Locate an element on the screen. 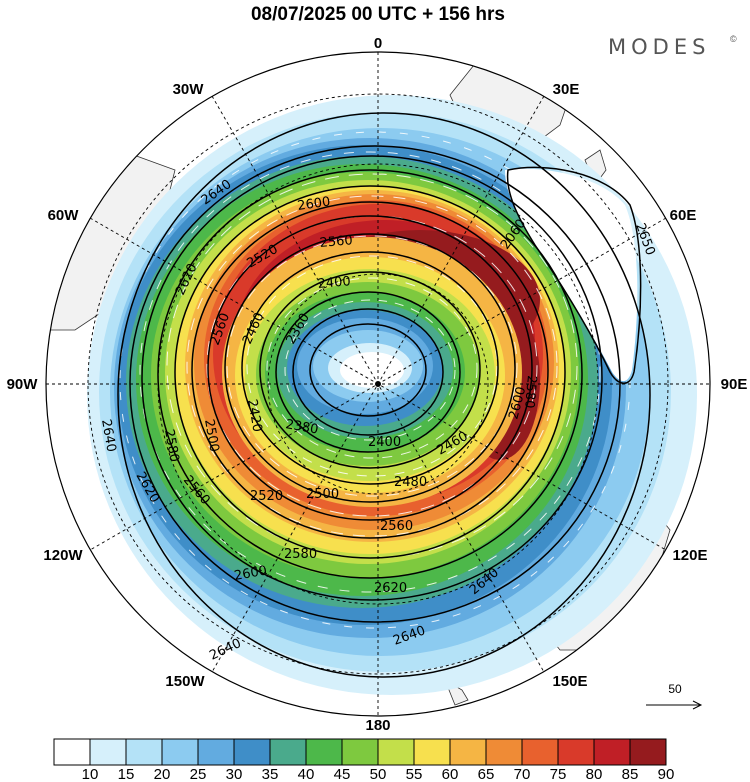 The image size is (750, 782). brand-logo: MODES is located at coordinates (659, 47).